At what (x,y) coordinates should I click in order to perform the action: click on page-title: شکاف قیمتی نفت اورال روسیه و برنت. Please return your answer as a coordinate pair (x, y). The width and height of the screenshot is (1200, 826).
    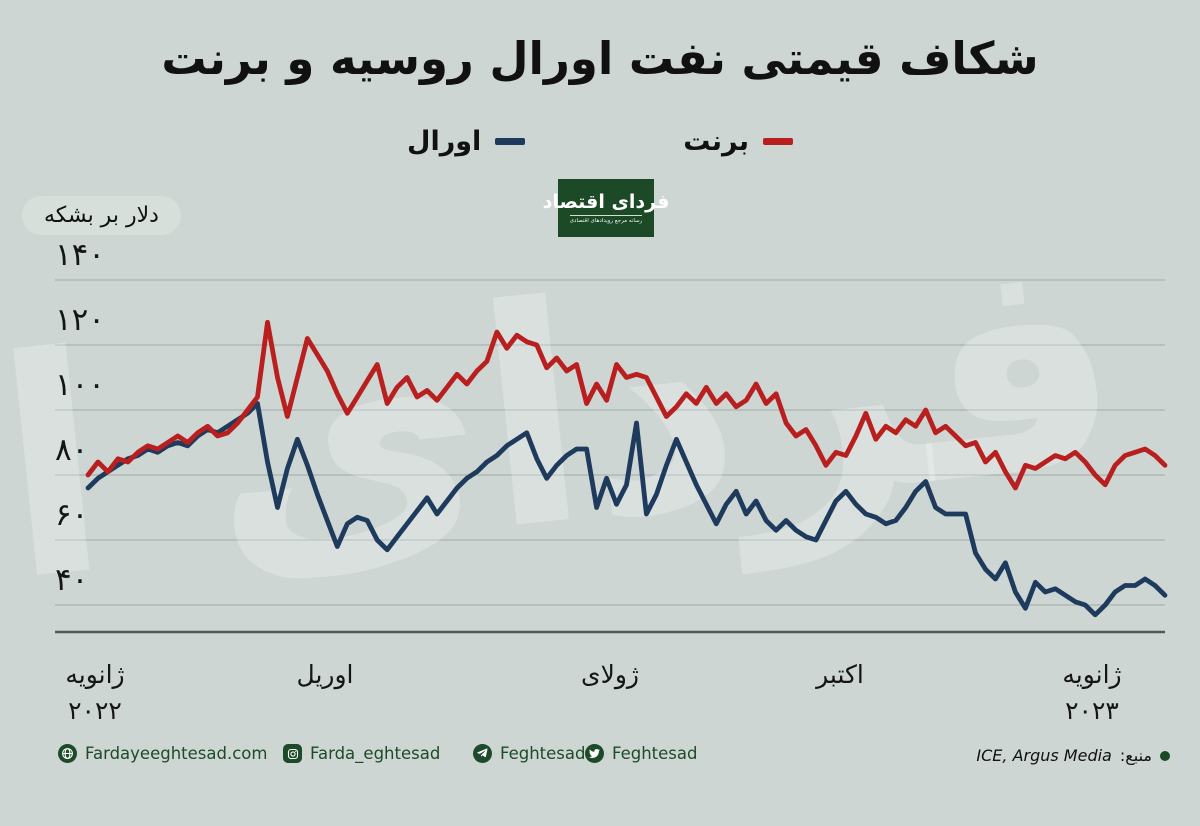
    Looking at the image, I should click on (600, 58).